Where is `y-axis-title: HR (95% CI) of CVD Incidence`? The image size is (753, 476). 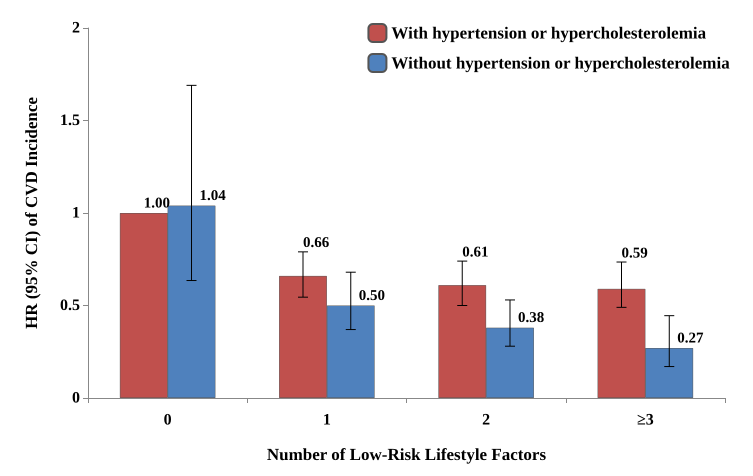
y-axis-title: HR (95% CI) of CVD Incidence is located at coordinates (31, 212).